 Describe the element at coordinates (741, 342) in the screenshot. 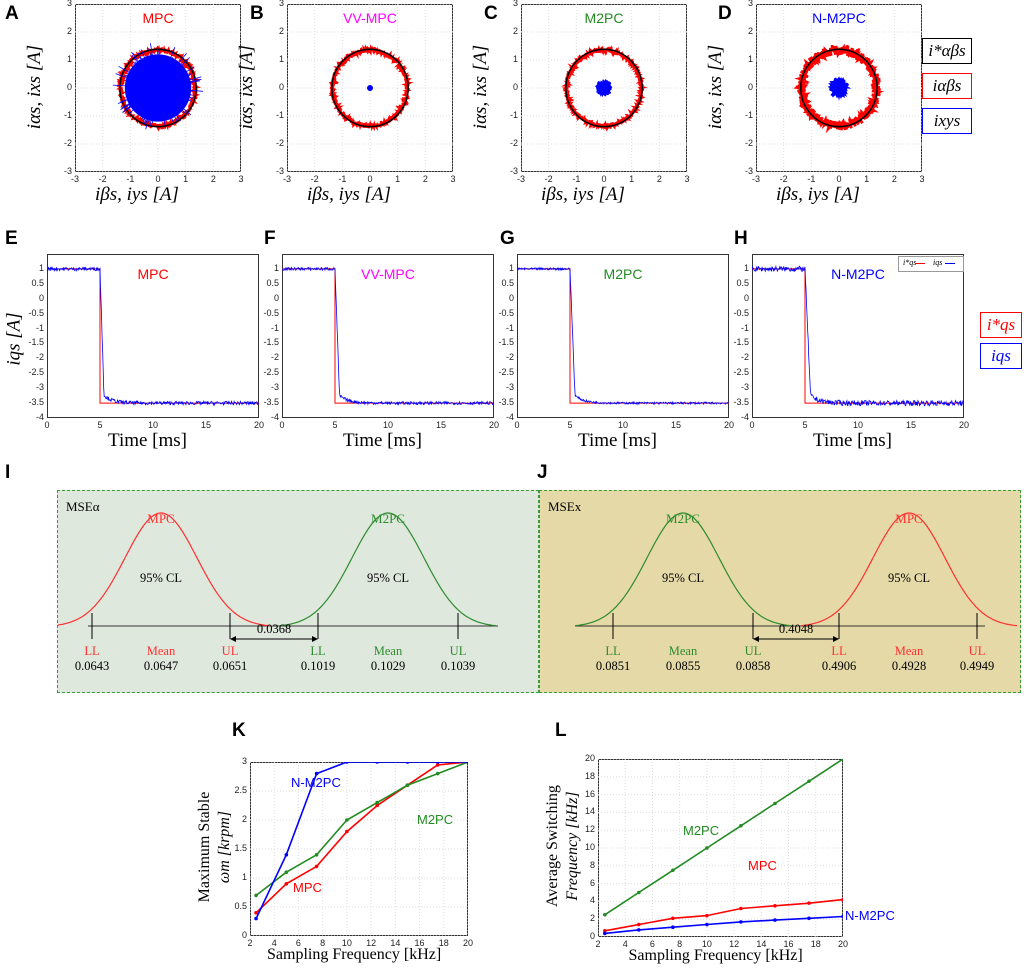

I see `y-tick-label: -1.5` at that location.